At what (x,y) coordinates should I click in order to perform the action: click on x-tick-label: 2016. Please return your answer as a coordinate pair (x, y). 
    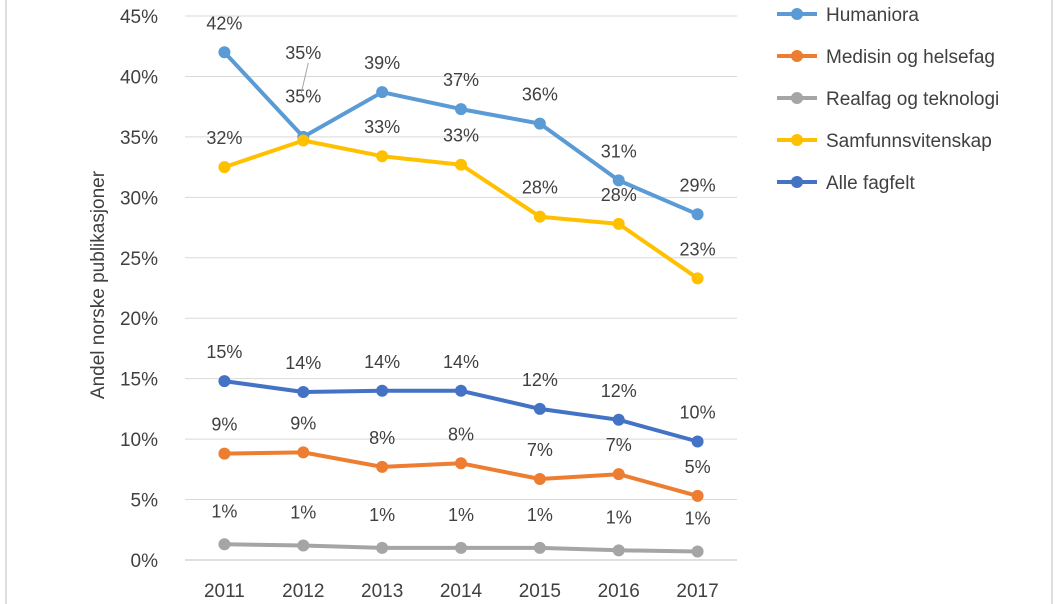
    Looking at the image, I should click on (619, 591).